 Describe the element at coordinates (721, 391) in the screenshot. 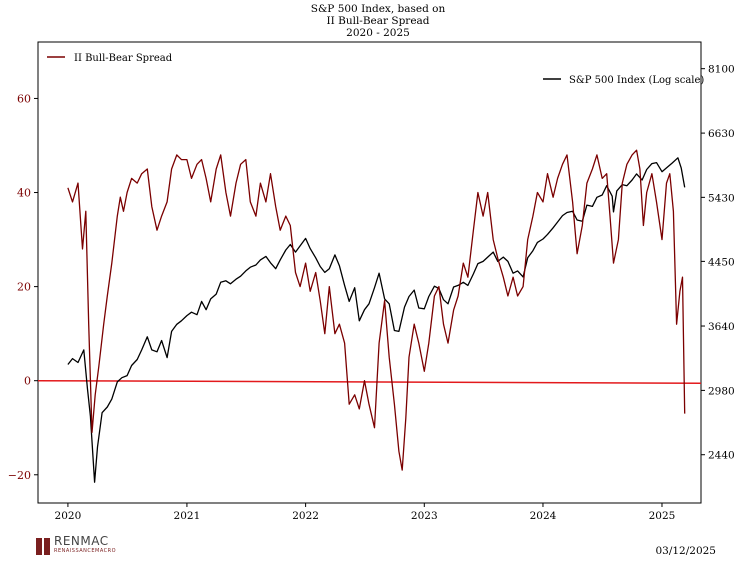

I see `y-right-tick-label: 2980` at that location.